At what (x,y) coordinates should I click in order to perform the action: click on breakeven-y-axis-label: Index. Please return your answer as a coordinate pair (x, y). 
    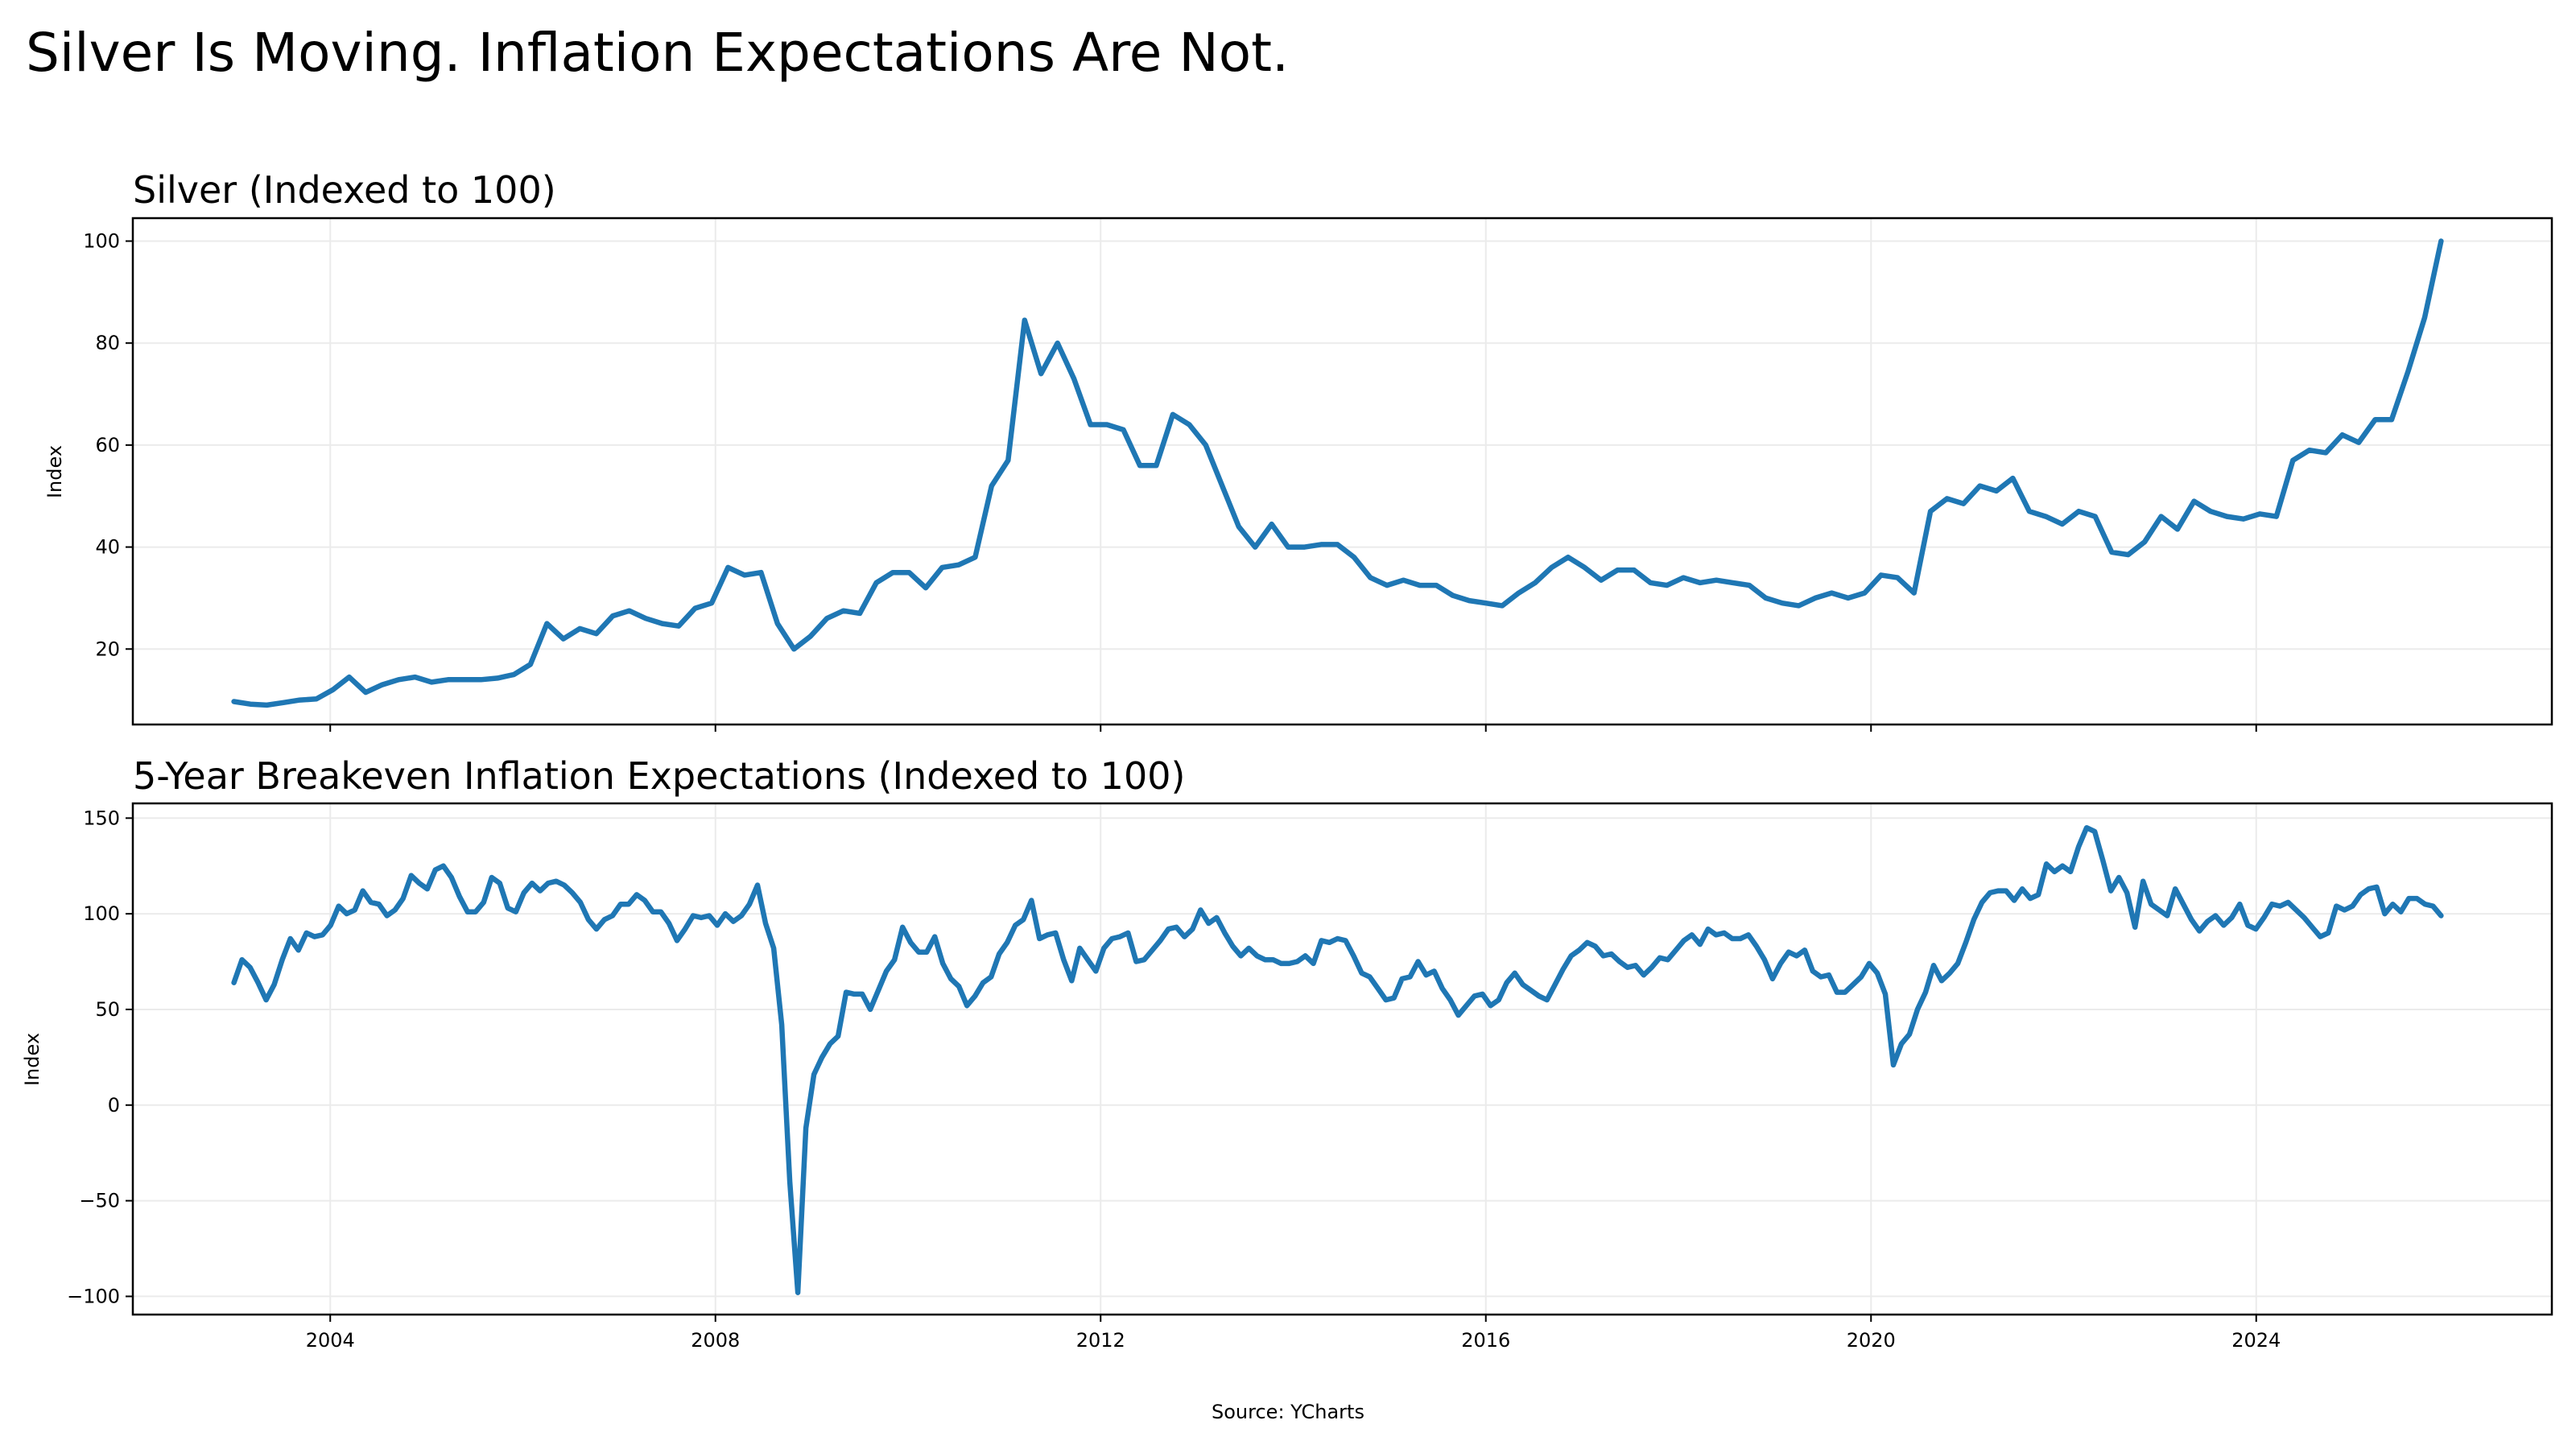
    Looking at the image, I should click on (32, 1059).